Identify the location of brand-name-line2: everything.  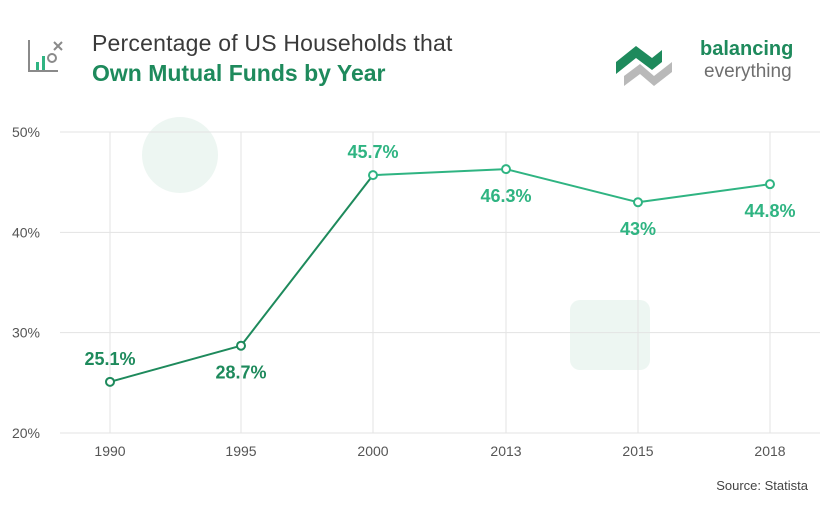
(748, 71).